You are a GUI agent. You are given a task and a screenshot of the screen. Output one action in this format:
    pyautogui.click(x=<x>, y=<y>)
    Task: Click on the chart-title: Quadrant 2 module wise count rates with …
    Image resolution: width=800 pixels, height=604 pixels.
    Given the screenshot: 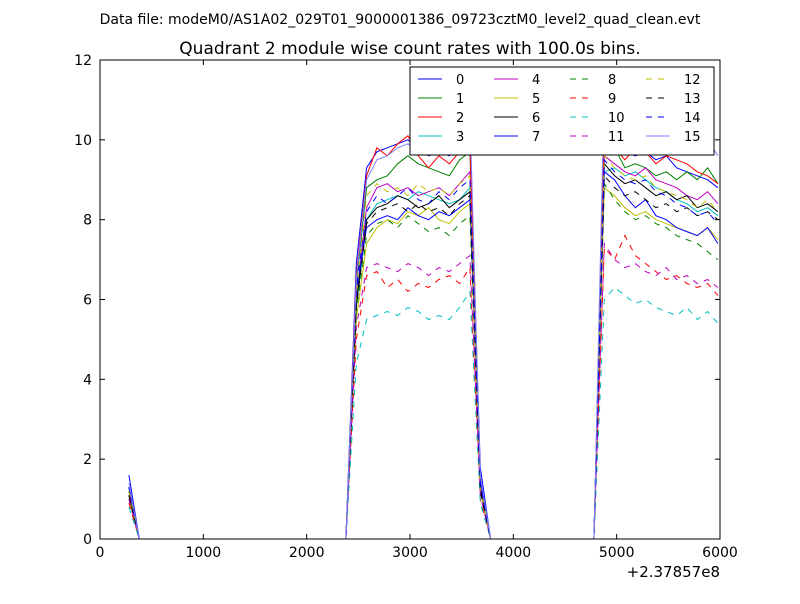 What is the action you would take?
    pyautogui.click(x=409, y=49)
    